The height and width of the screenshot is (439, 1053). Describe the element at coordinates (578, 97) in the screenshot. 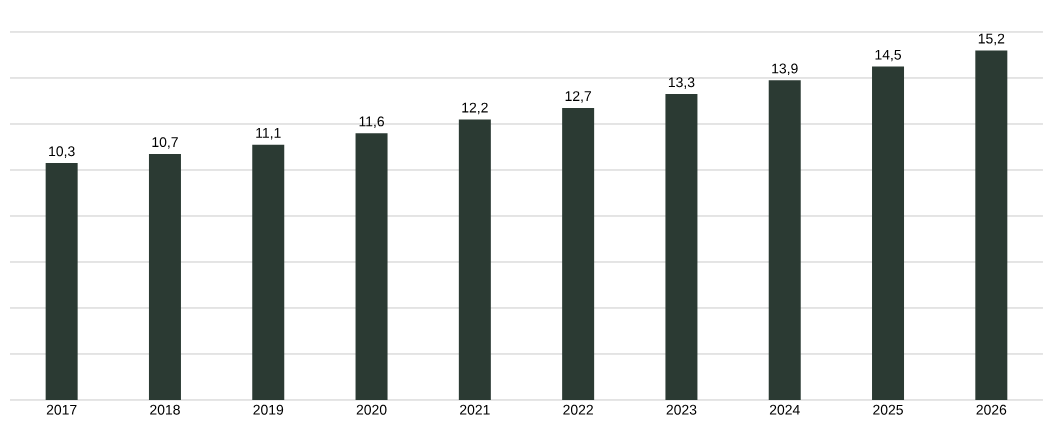

I see `data-label: 12,7` at that location.